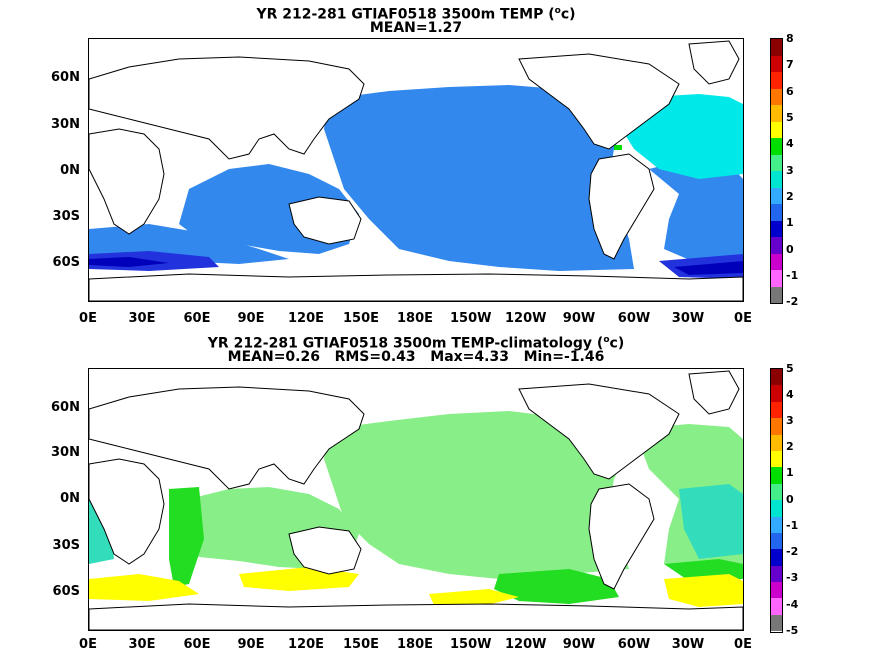 This screenshot has height=656, width=875. I want to click on top-cbar-label: 2, so click(790, 196).